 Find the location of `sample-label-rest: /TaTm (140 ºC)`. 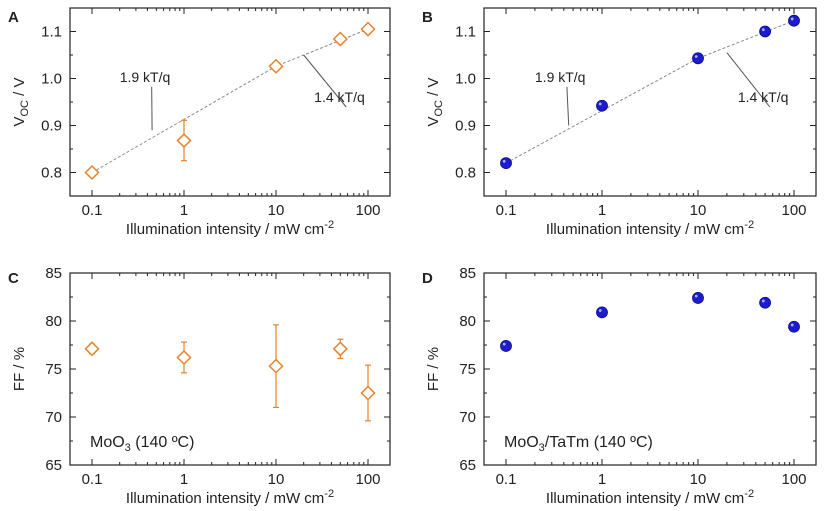

sample-label-rest: /TaTm (140 ºC) is located at coordinates (599, 442).